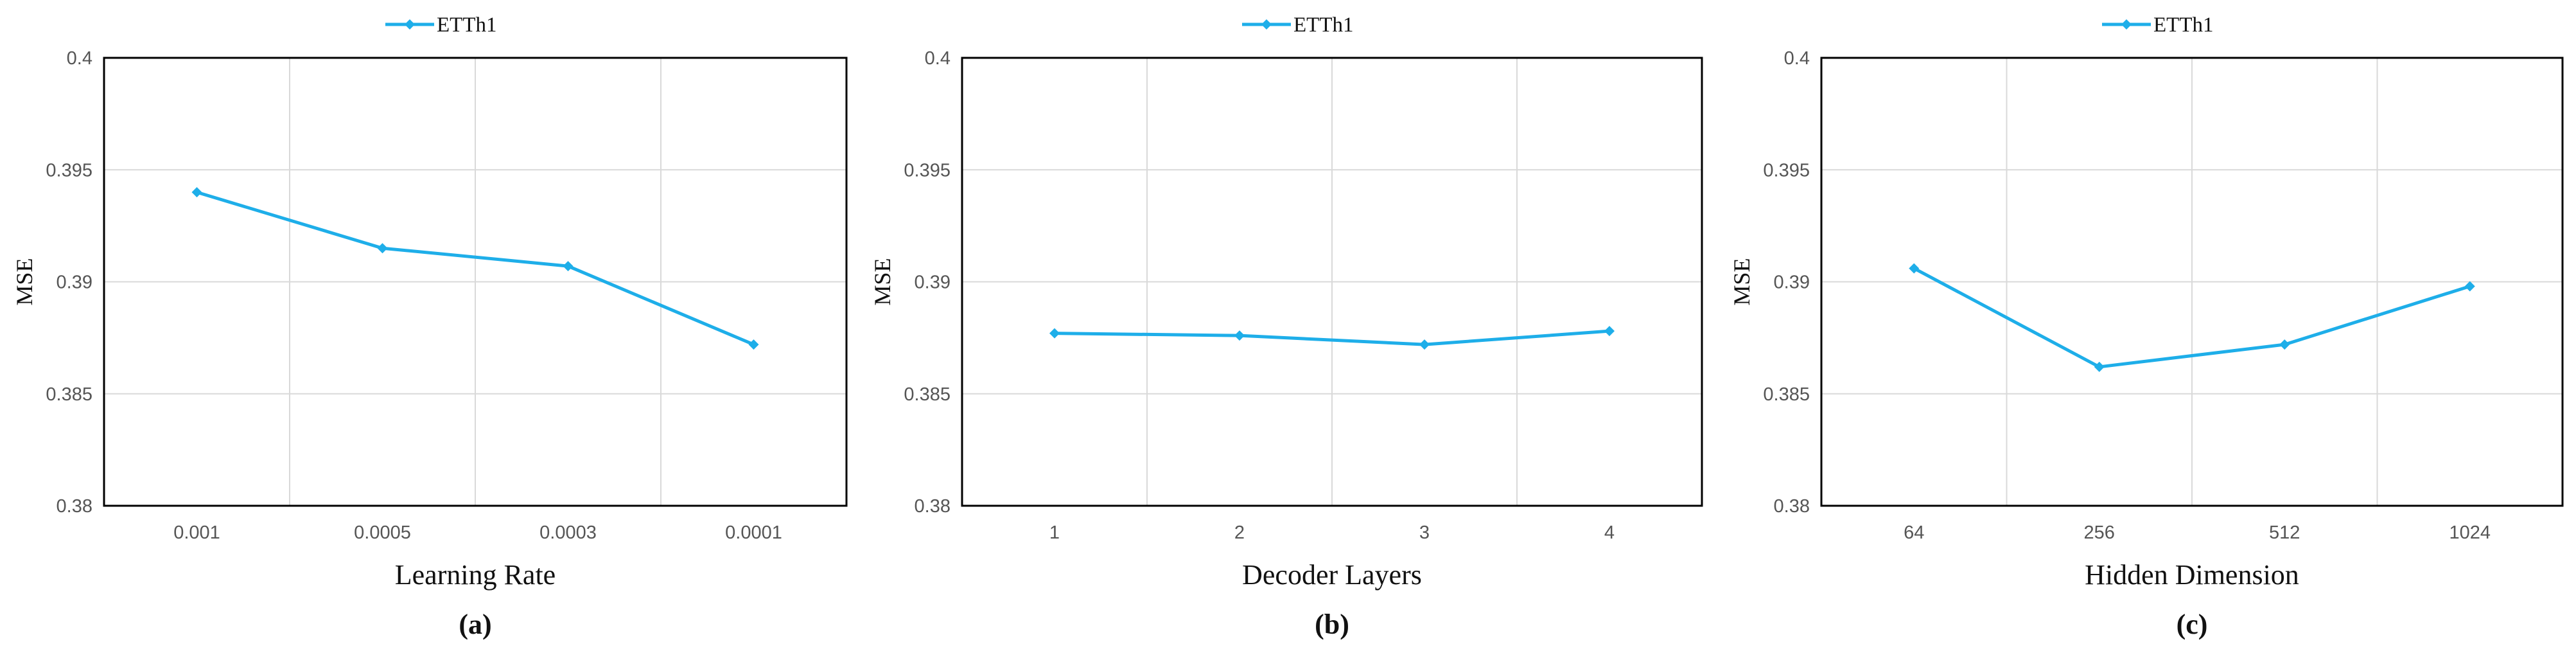  I want to click on panel-label: (c), so click(2192, 625).